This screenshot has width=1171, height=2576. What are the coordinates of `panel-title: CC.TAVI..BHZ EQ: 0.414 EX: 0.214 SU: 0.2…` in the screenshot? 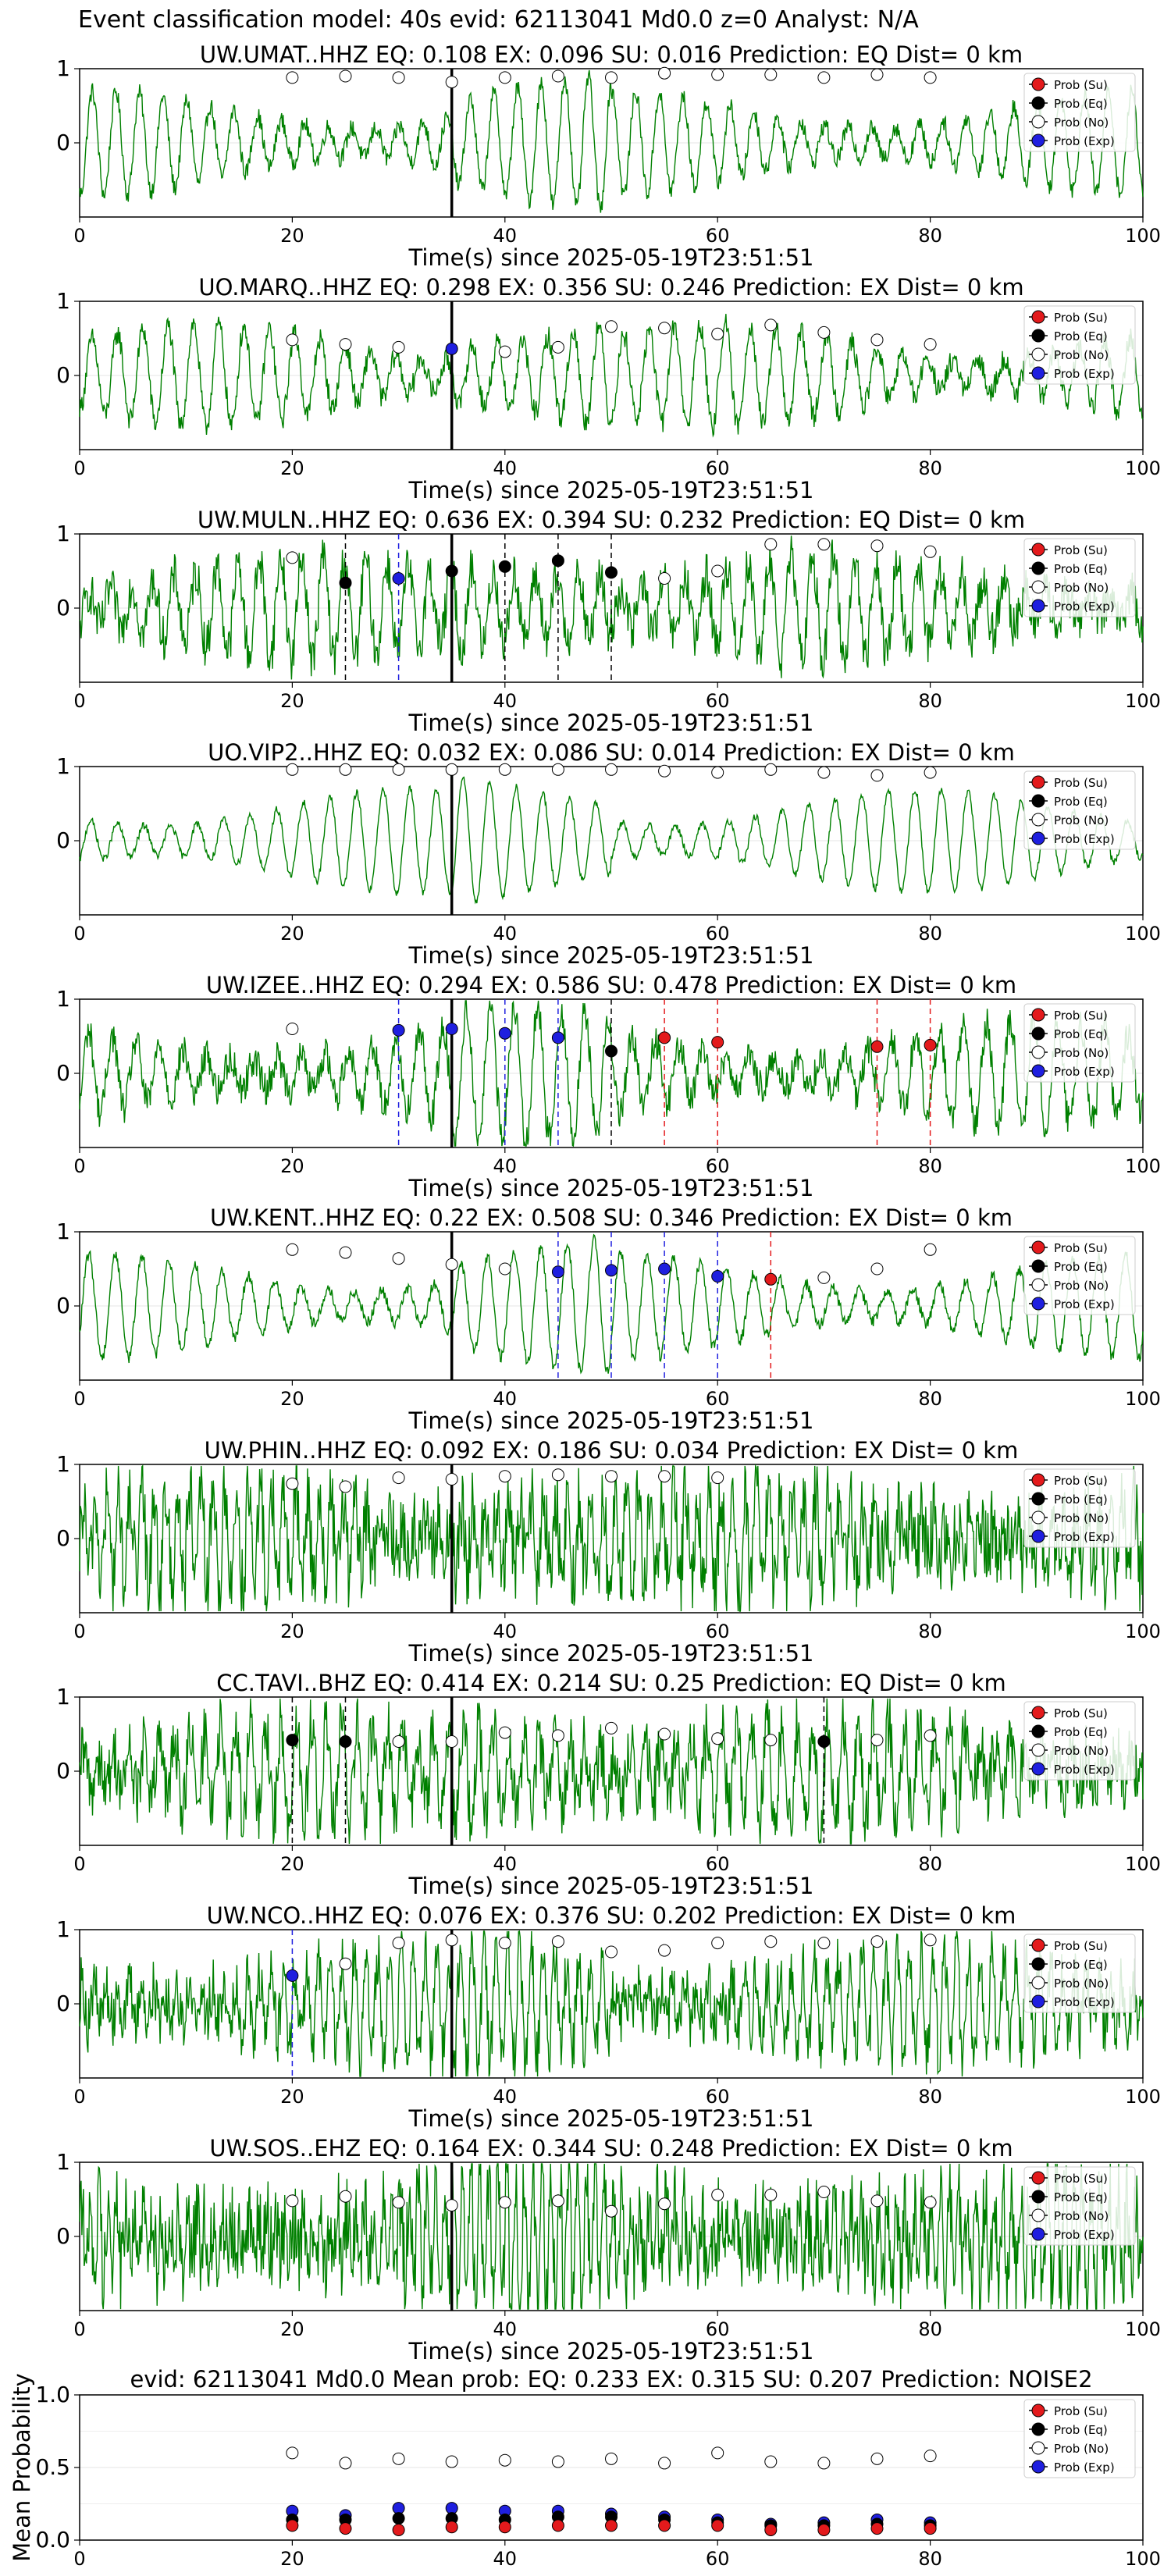 It's located at (611, 1683).